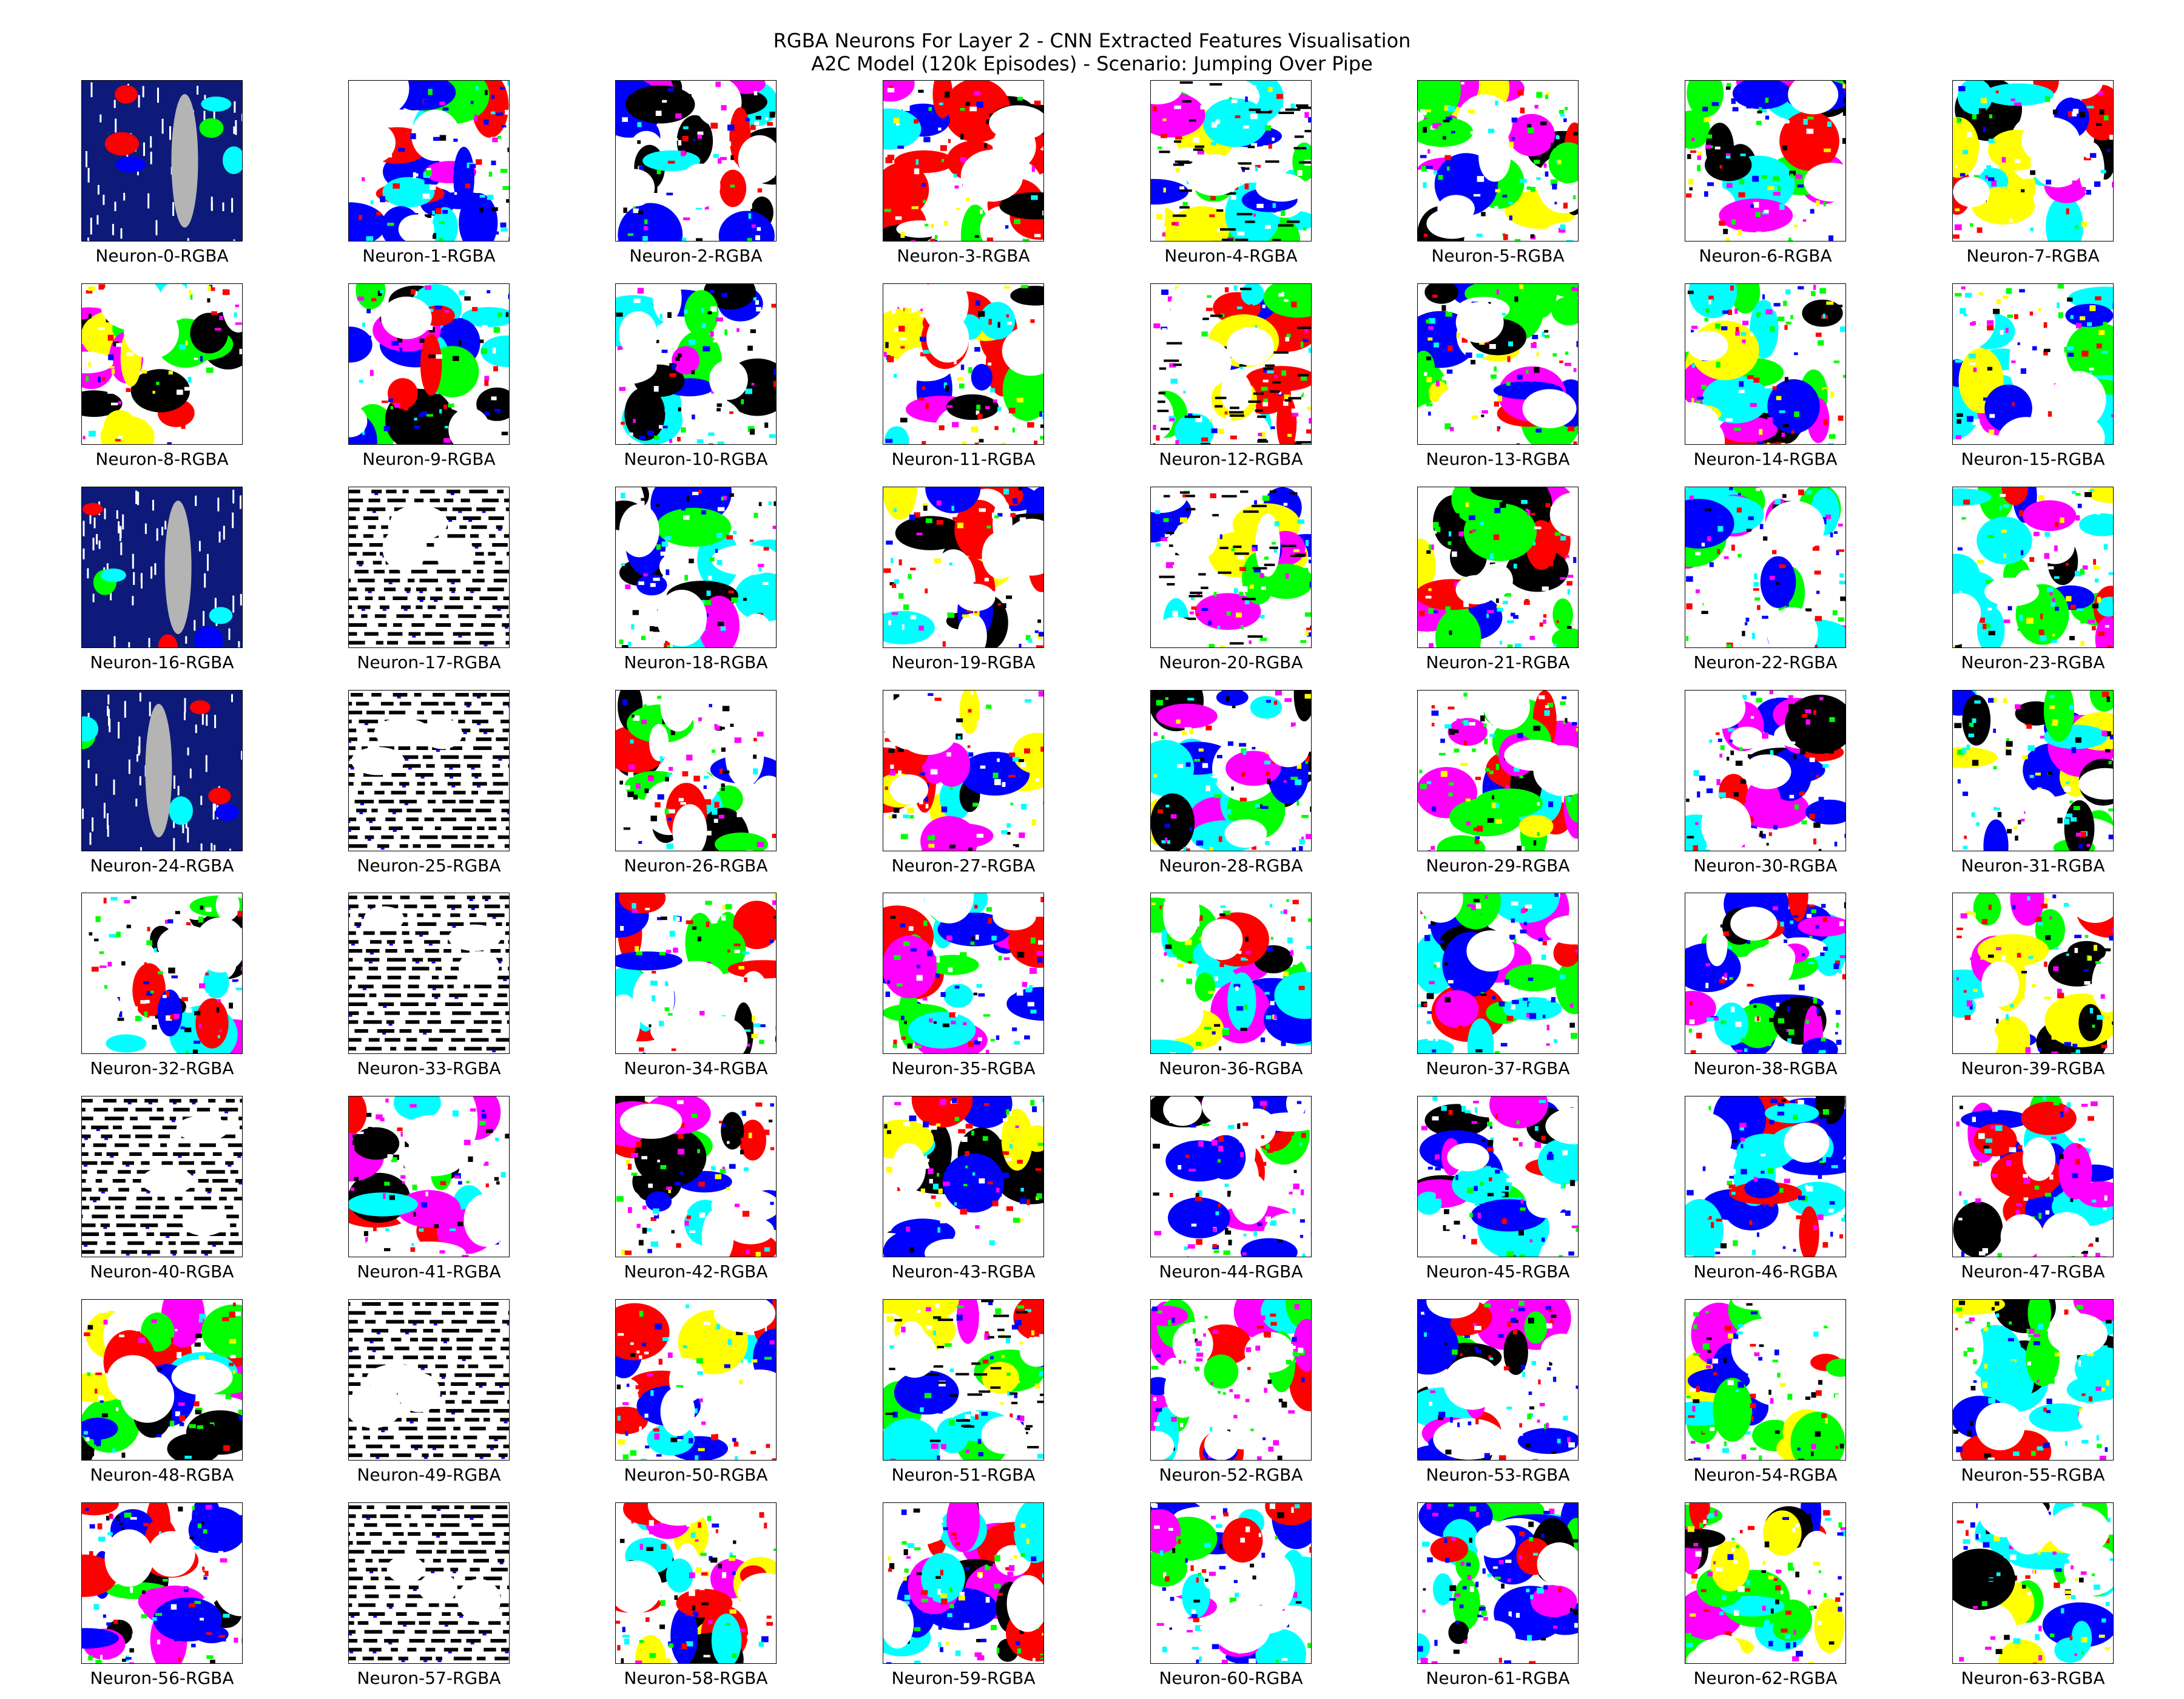 Image resolution: width=2184 pixels, height=1699 pixels. I want to click on neuron-panel-label: Neuron-0-RGBA, so click(162, 256).